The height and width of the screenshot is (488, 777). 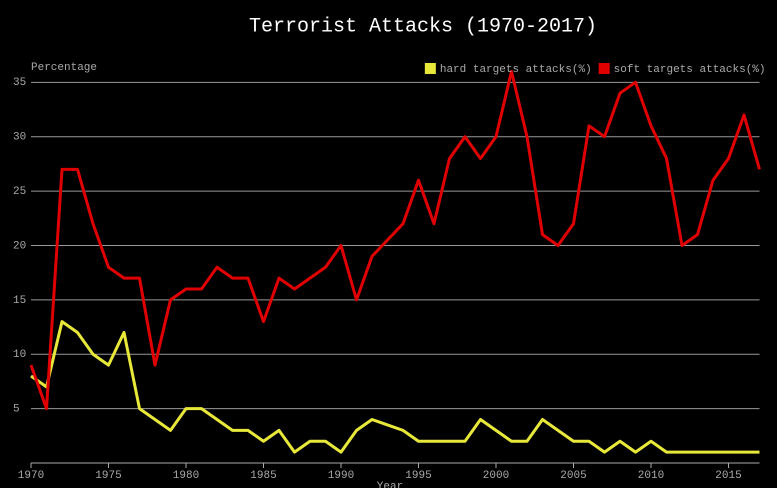 What do you see at coordinates (19, 192) in the screenshot?
I see `y-tick-label: 25` at bounding box center [19, 192].